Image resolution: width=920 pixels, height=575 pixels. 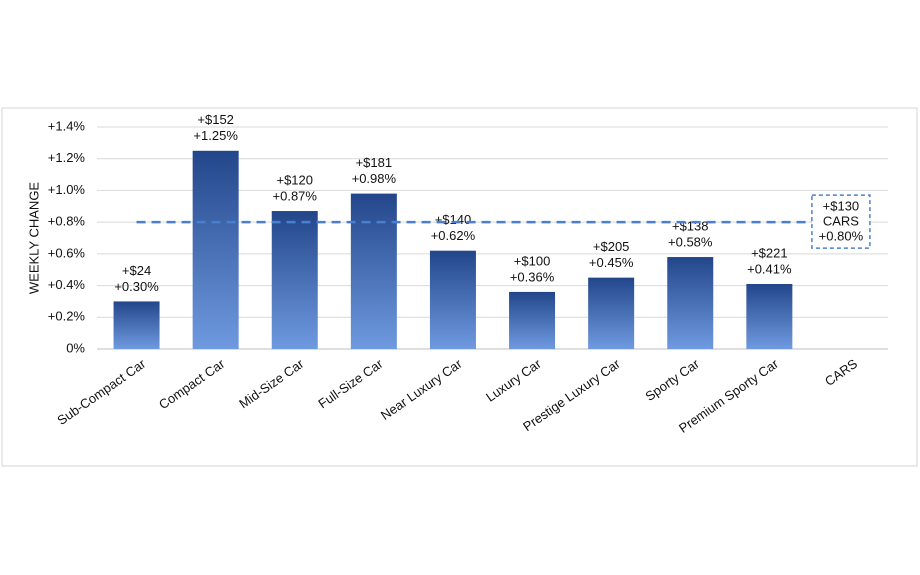 I want to click on reference-value-label: +0.80%, so click(x=841, y=236).